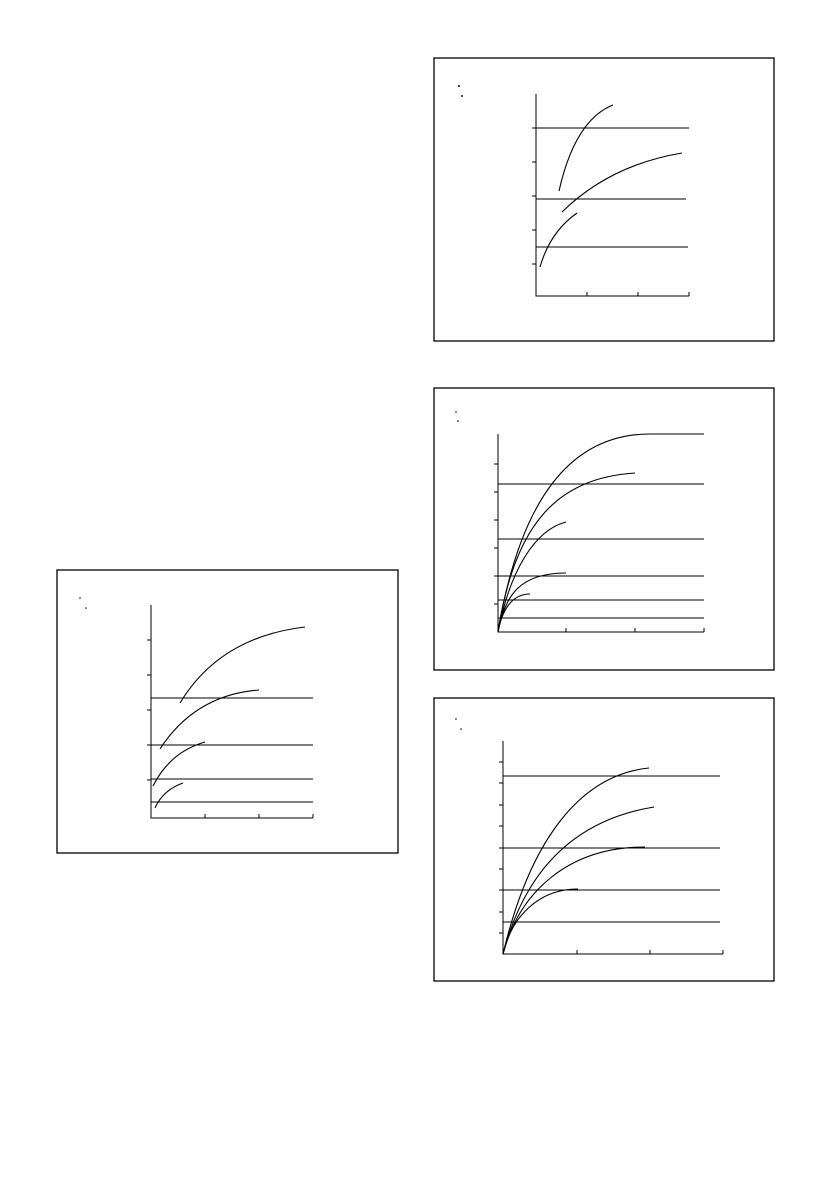 Image resolution: width=840 pixels, height=1190 pixels. I want to click on figure-b, so click(604, 529).